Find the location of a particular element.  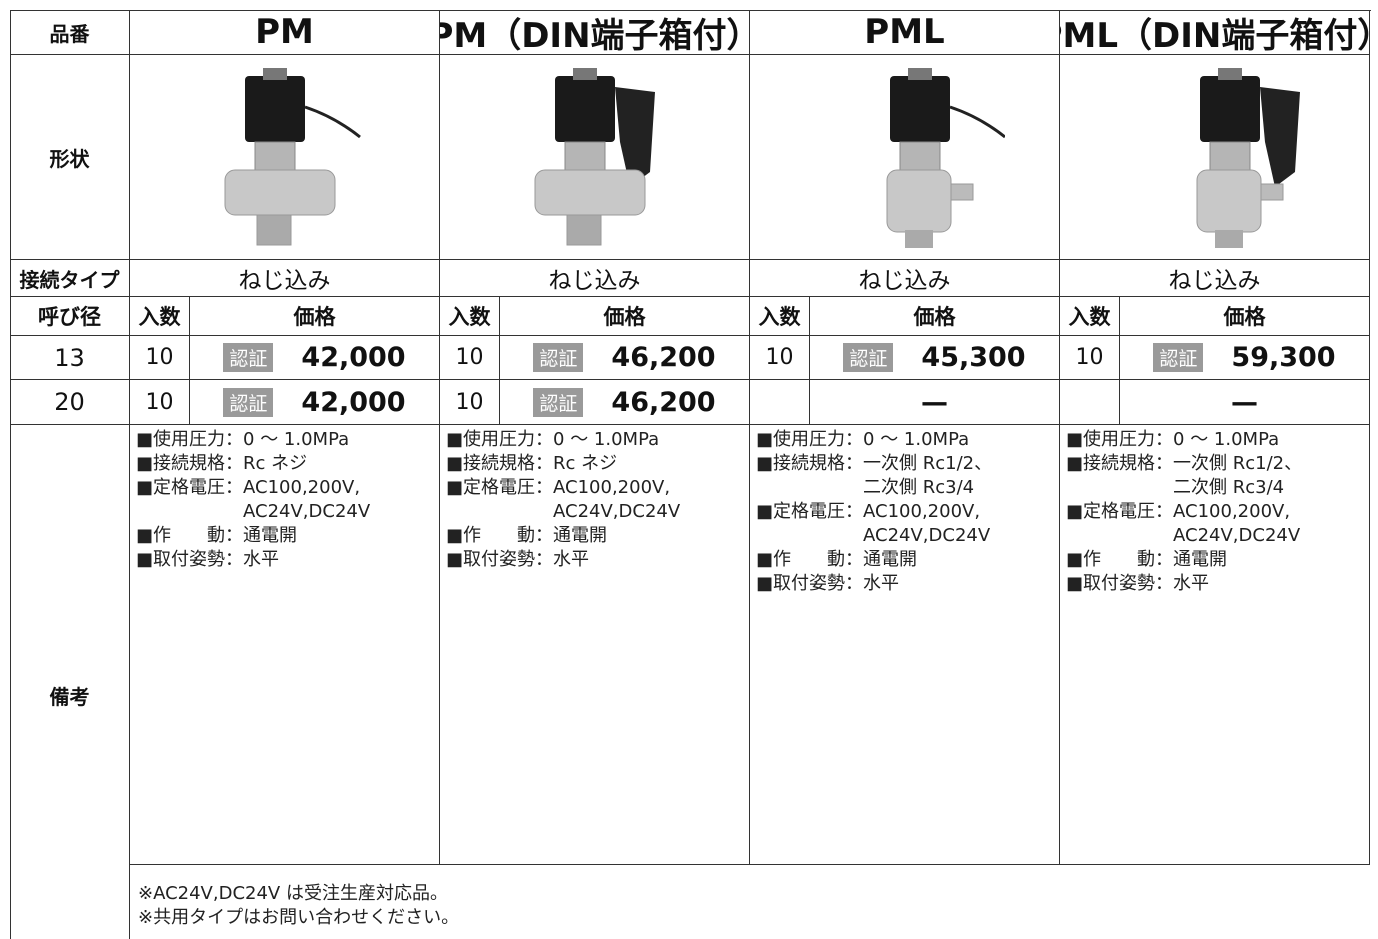

price-cell: — is located at coordinates (935, 402).